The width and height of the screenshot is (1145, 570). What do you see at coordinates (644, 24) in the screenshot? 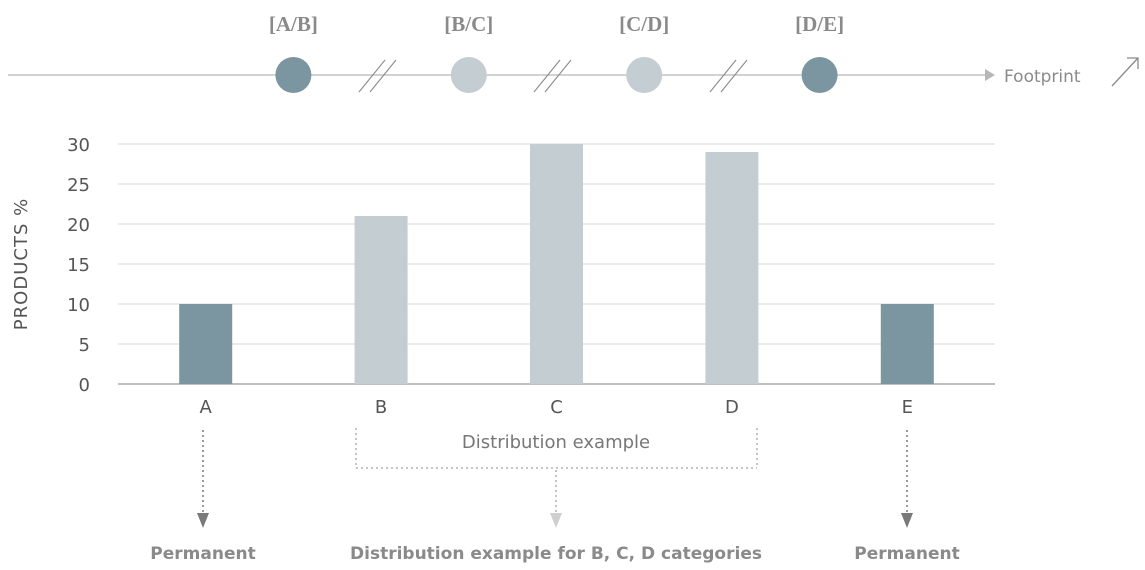
I see `timeline-range-label: [C/D]` at bounding box center [644, 24].